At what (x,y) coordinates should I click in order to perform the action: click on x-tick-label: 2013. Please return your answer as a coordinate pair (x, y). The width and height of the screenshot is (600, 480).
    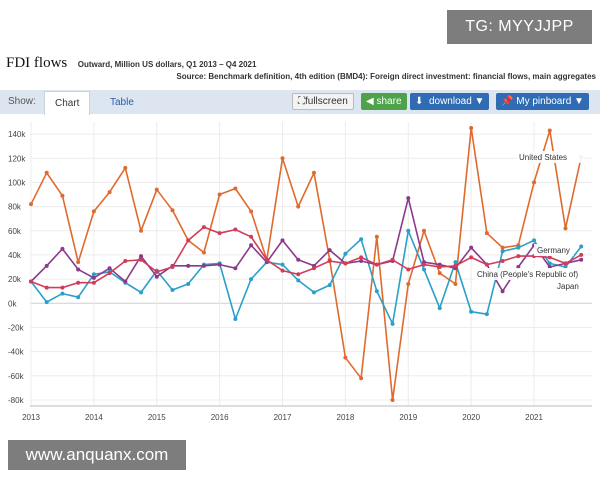
    Looking at the image, I should click on (31, 417).